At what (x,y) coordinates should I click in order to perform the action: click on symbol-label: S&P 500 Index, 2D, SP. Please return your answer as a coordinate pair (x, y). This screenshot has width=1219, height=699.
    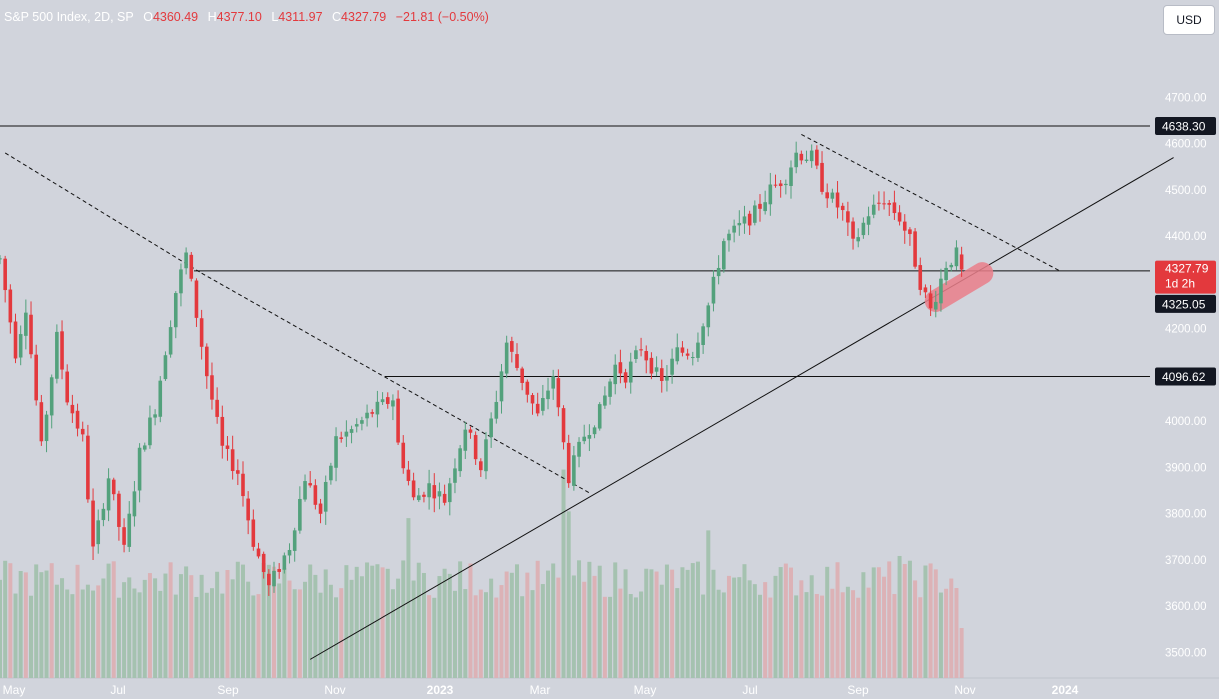
    Looking at the image, I should click on (69, 17).